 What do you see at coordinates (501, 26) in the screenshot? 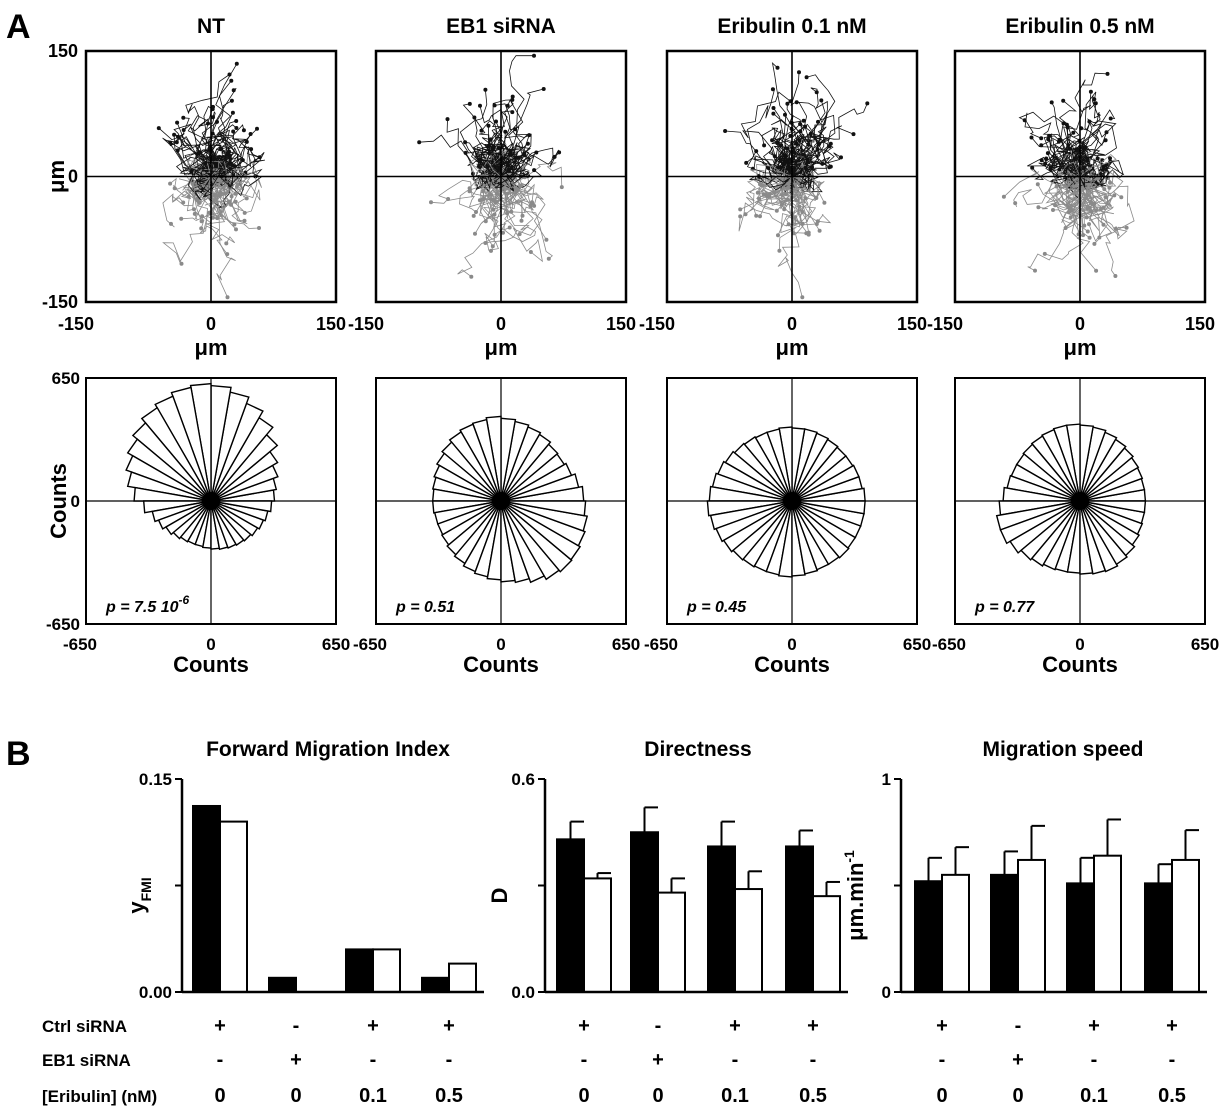
I see `trajectory-title: EB1 siRNA` at bounding box center [501, 26].